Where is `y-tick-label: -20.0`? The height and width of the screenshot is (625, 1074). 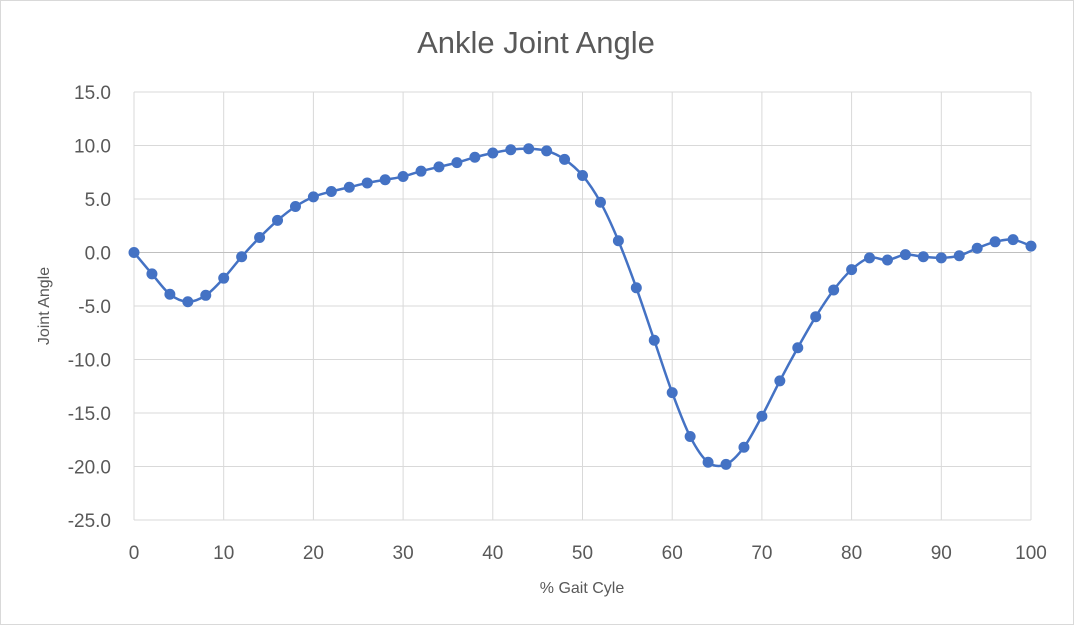
y-tick-label: -20.0 is located at coordinates (89, 468).